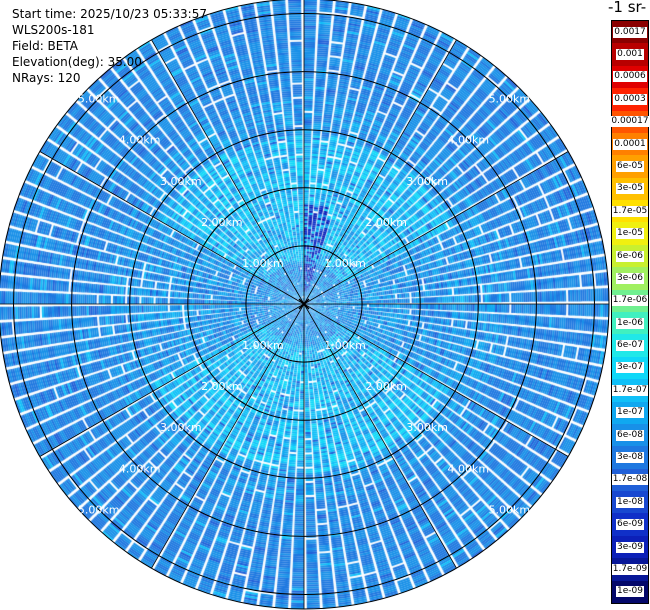 This screenshot has width=650, height=610. I want to click on colorbar-tick-label: 1.7e-05, so click(630, 211).